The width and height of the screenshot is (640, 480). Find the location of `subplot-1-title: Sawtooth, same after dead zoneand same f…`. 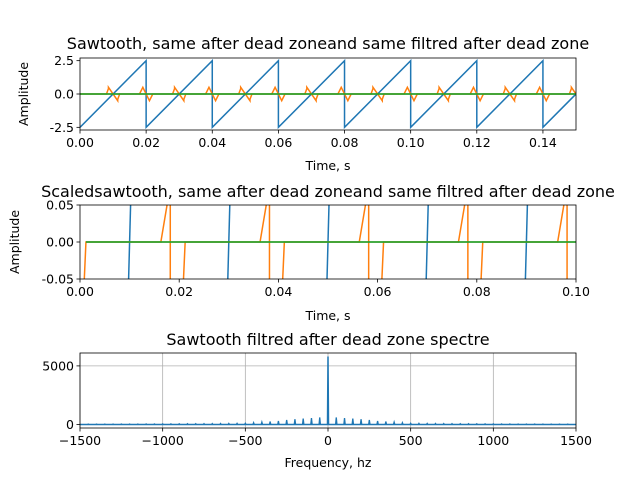

subplot-1-title: Sawtooth, same after dead zoneand same f… is located at coordinates (328, 43).